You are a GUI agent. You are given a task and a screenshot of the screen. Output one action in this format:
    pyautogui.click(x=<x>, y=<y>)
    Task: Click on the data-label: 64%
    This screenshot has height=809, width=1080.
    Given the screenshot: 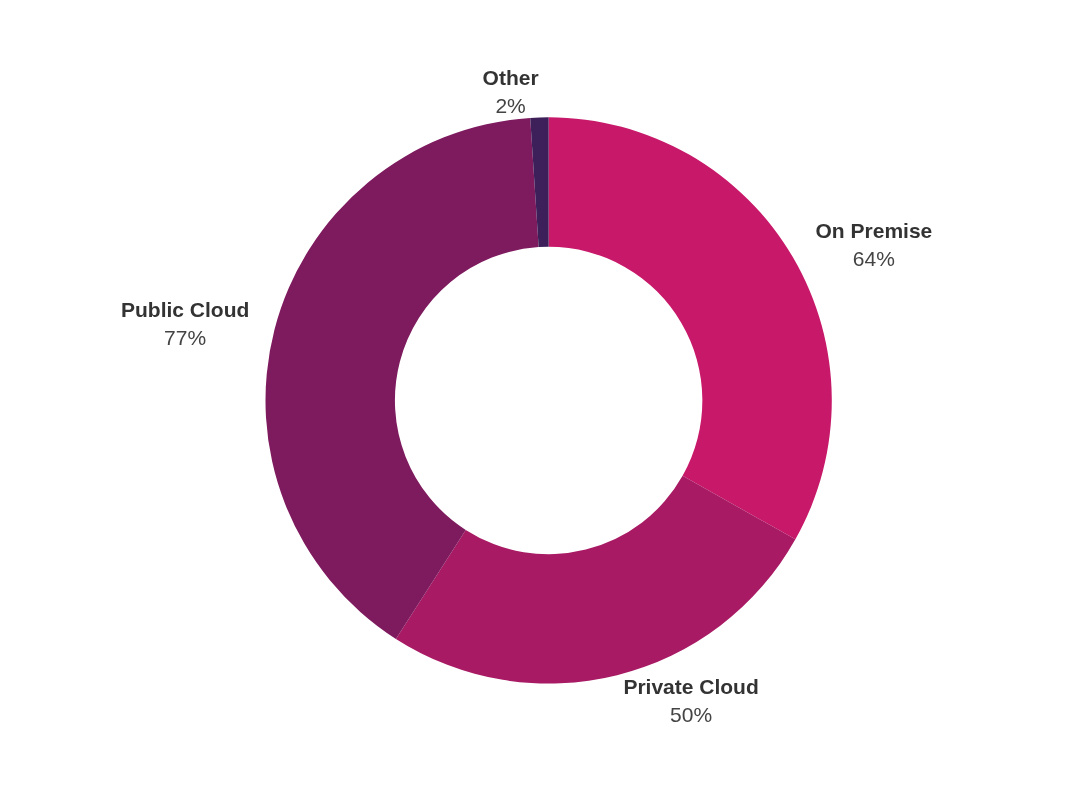 What is the action you would take?
    pyautogui.click(x=873, y=258)
    